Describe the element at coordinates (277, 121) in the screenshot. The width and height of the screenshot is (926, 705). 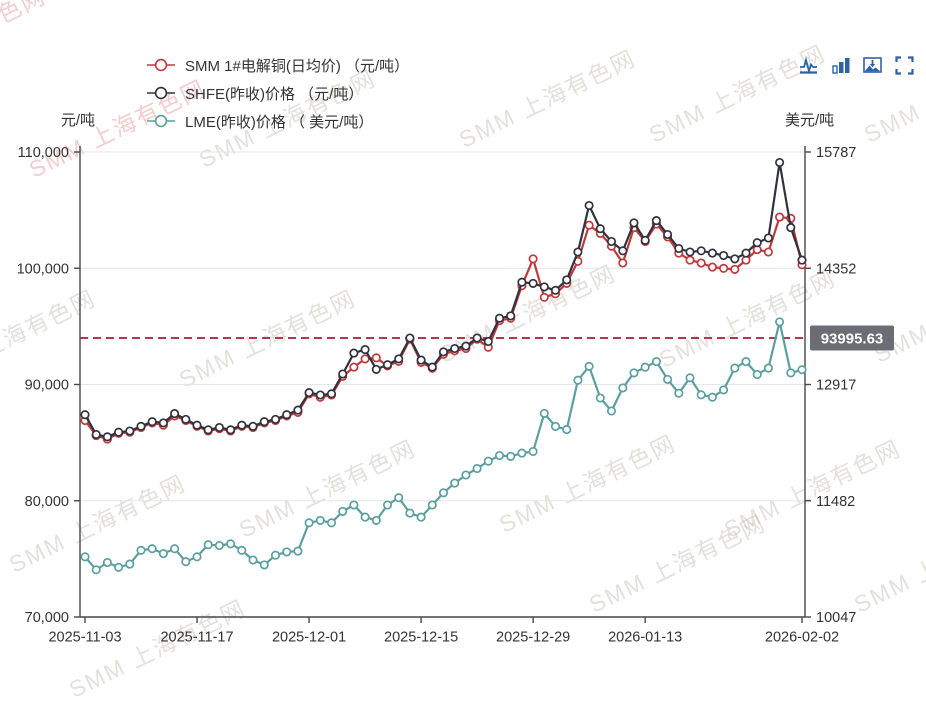
I see `legend-item-lme: LME(昨收)价格 （ 美元/吨）` at that location.